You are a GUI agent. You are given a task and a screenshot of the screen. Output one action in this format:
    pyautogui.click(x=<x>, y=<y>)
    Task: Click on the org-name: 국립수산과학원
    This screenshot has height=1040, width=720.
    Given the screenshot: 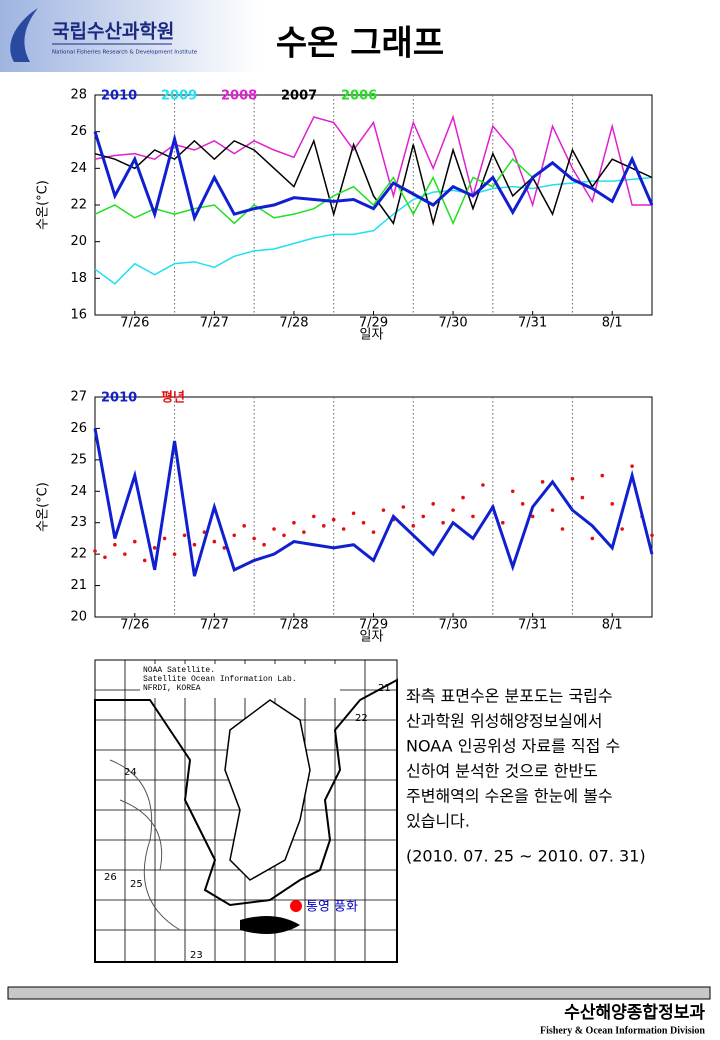 What is the action you would take?
    pyautogui.click(x=113, y=32)
    